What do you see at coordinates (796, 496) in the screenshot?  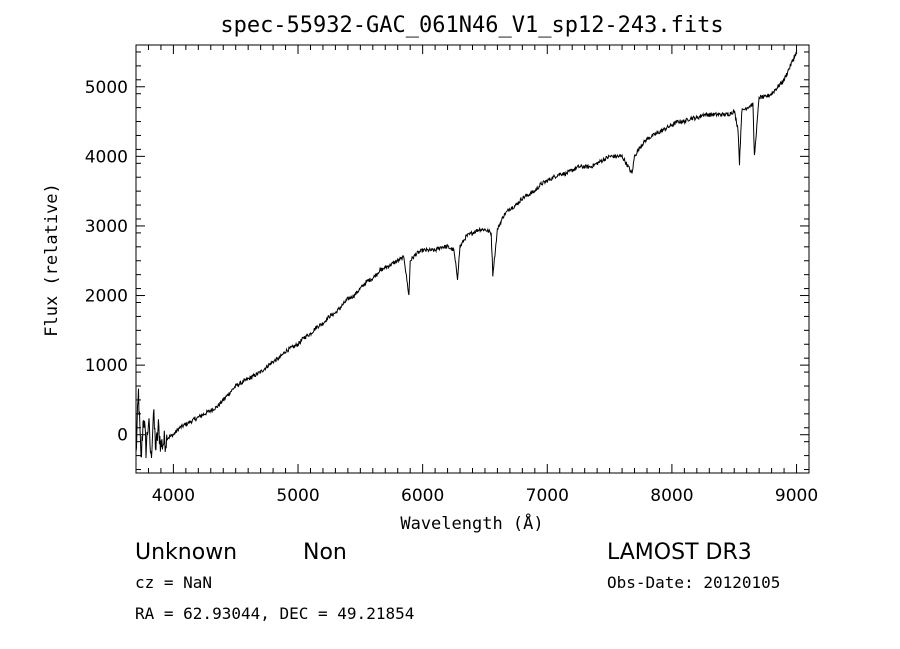 I see `x-tick-label: 9000` at bounding box center [796, 496].